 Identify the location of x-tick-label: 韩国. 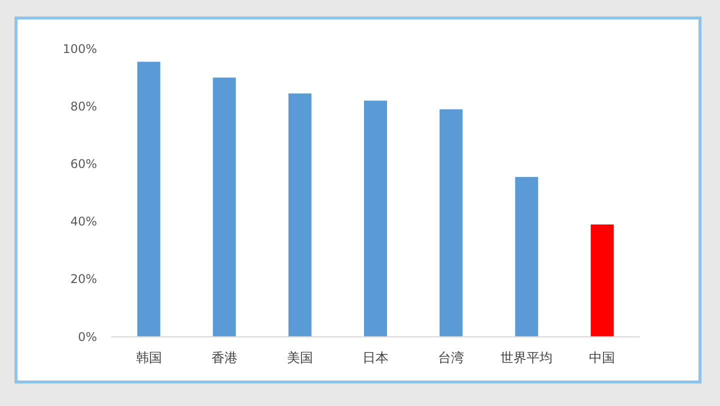
(149, 358).